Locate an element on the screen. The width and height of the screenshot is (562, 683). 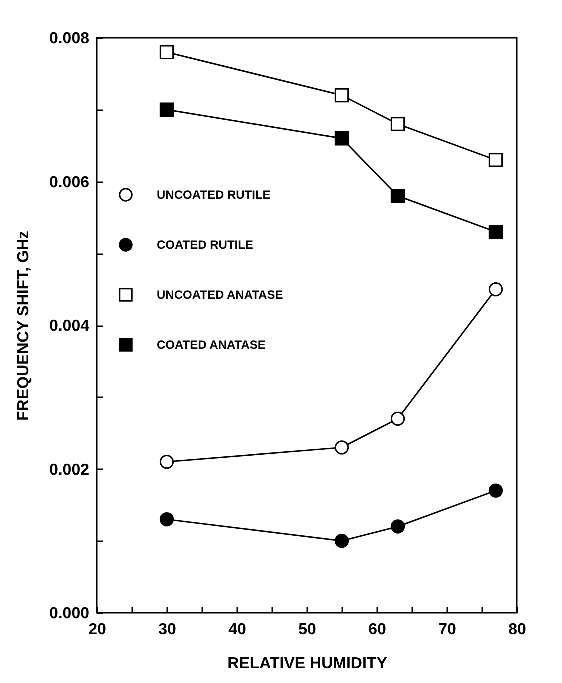
y-tick-label: 0.008 is located at coordinates (69, 39).